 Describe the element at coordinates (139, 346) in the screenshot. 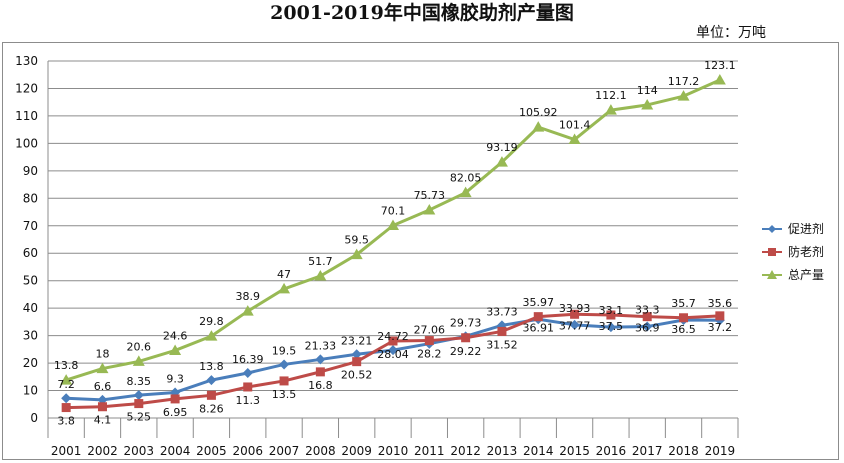

I see `data-label: 20.6` at that location.